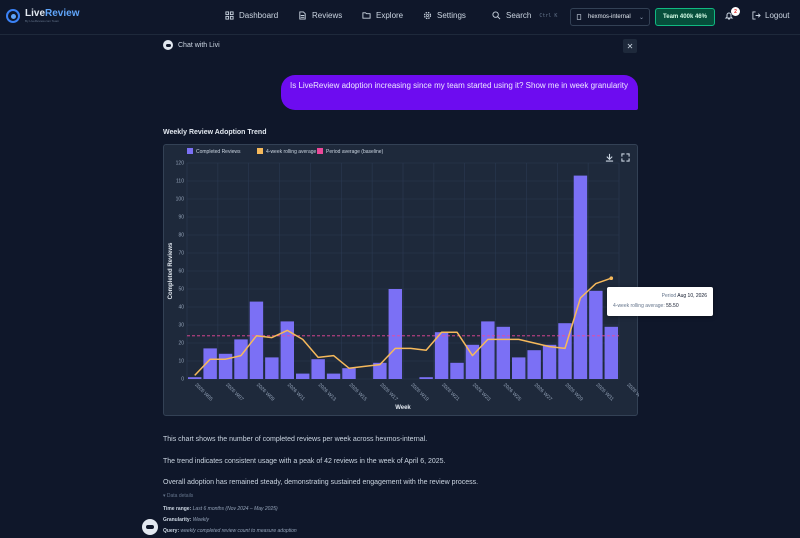 Image resolution: width=800 pixels, height=538 pixels. I want to click on x-tick-label: 2026 W05, so click(203, 392).